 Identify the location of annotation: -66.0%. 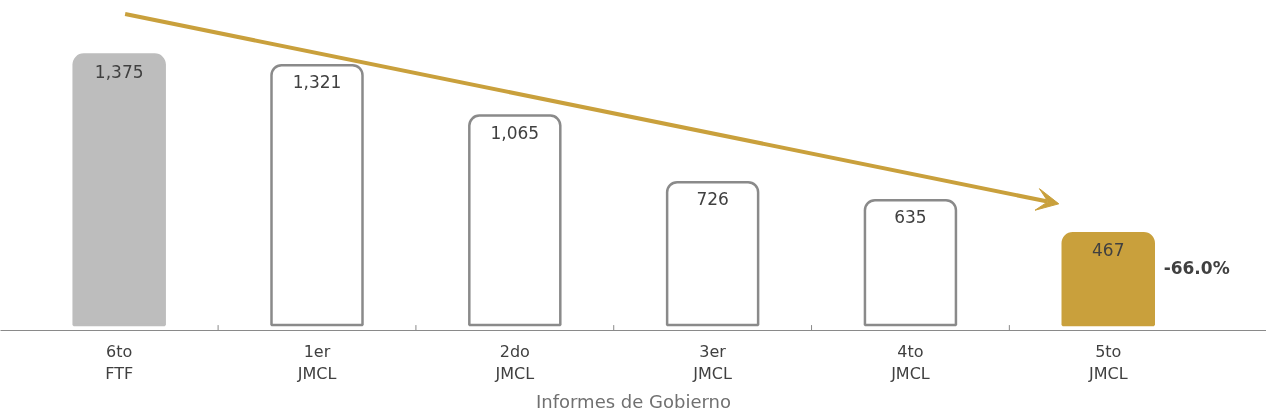
(1196, 268).